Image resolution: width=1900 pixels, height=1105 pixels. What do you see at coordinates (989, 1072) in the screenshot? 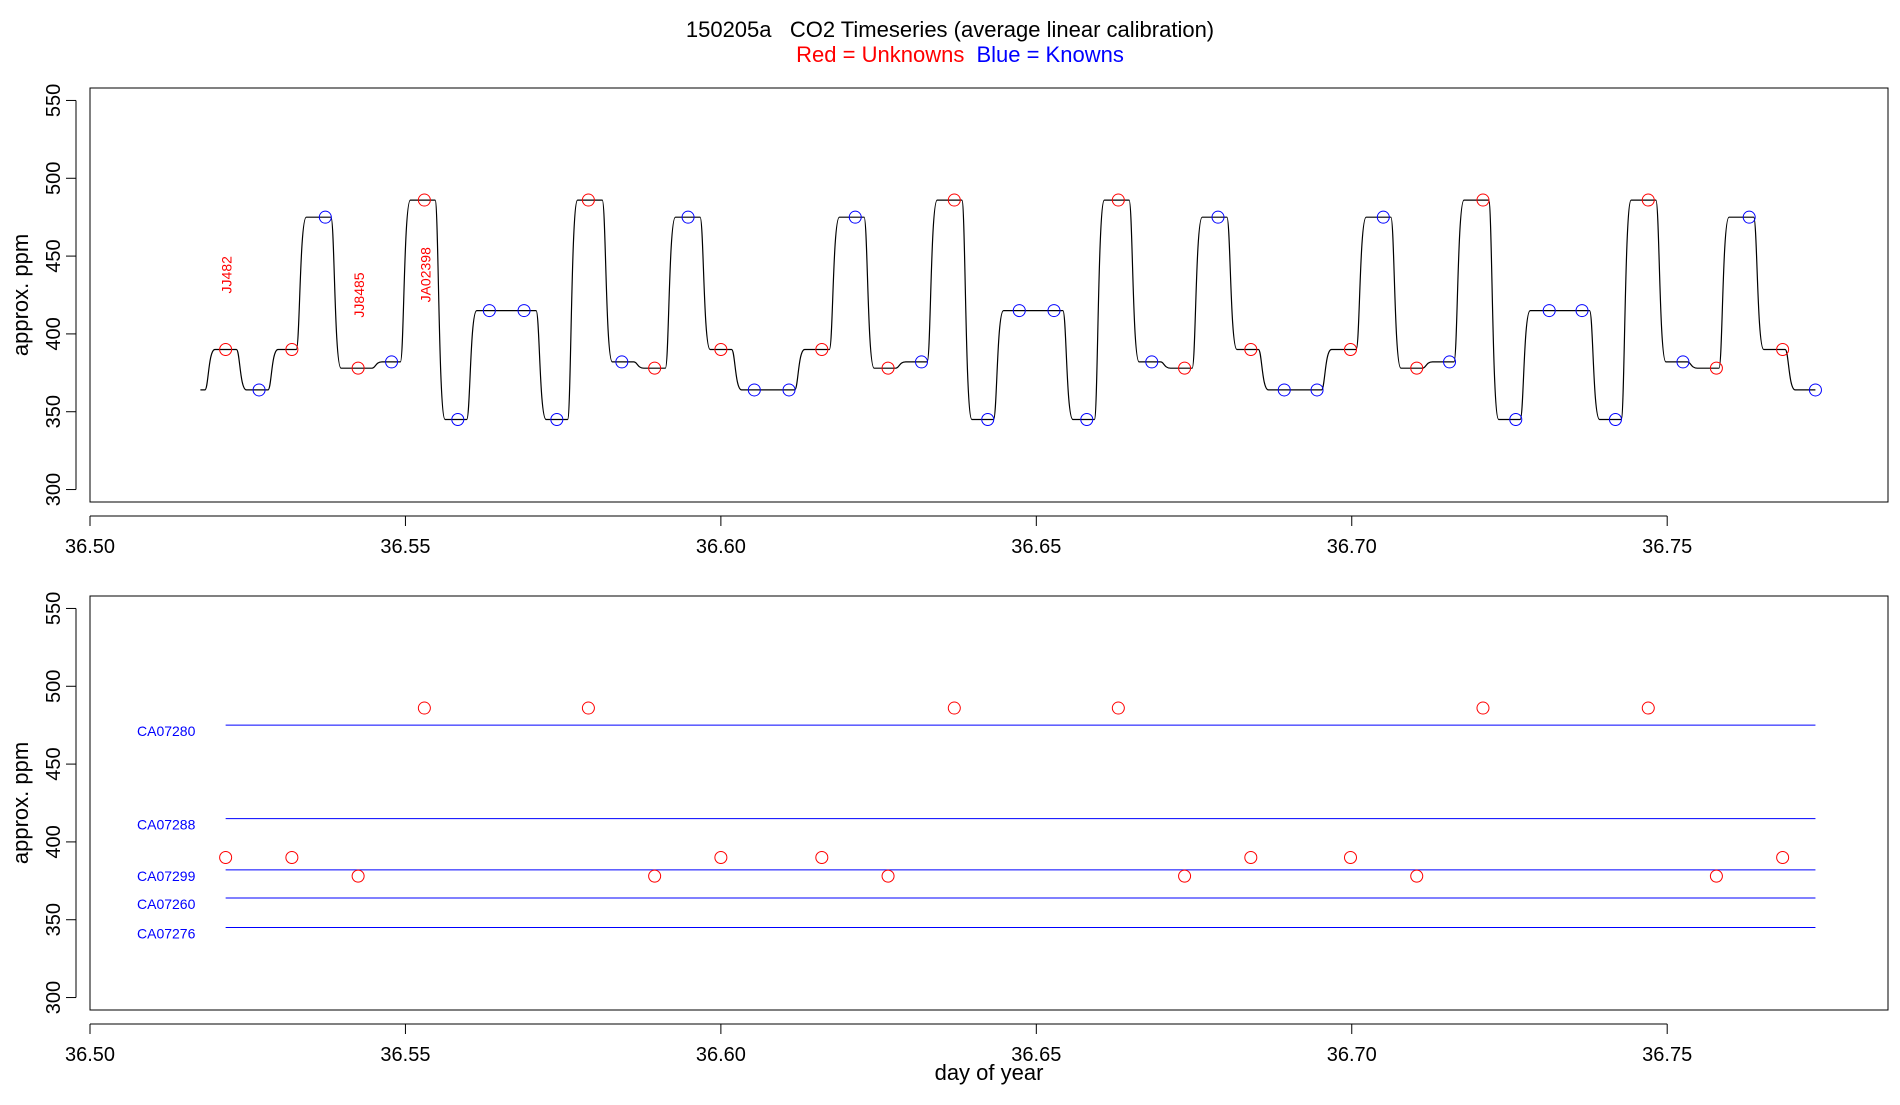
I see `x-axis-label: day of year` at bounding box center [989, 1072].